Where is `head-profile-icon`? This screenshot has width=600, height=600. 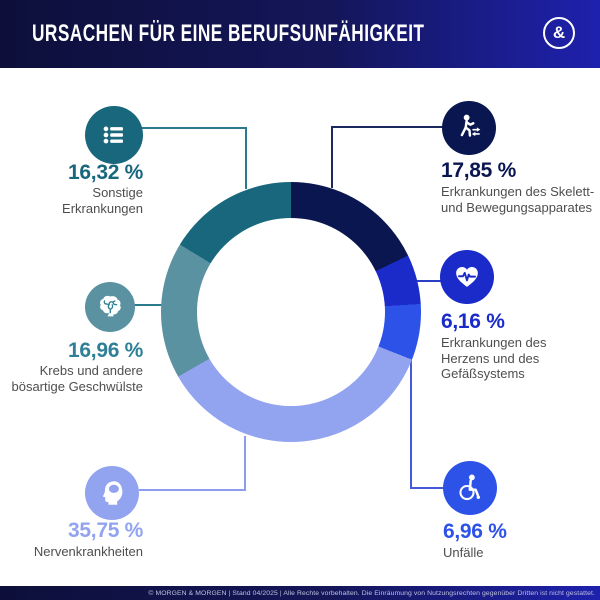
head-profile-icon is located at coordinates (112, 493).